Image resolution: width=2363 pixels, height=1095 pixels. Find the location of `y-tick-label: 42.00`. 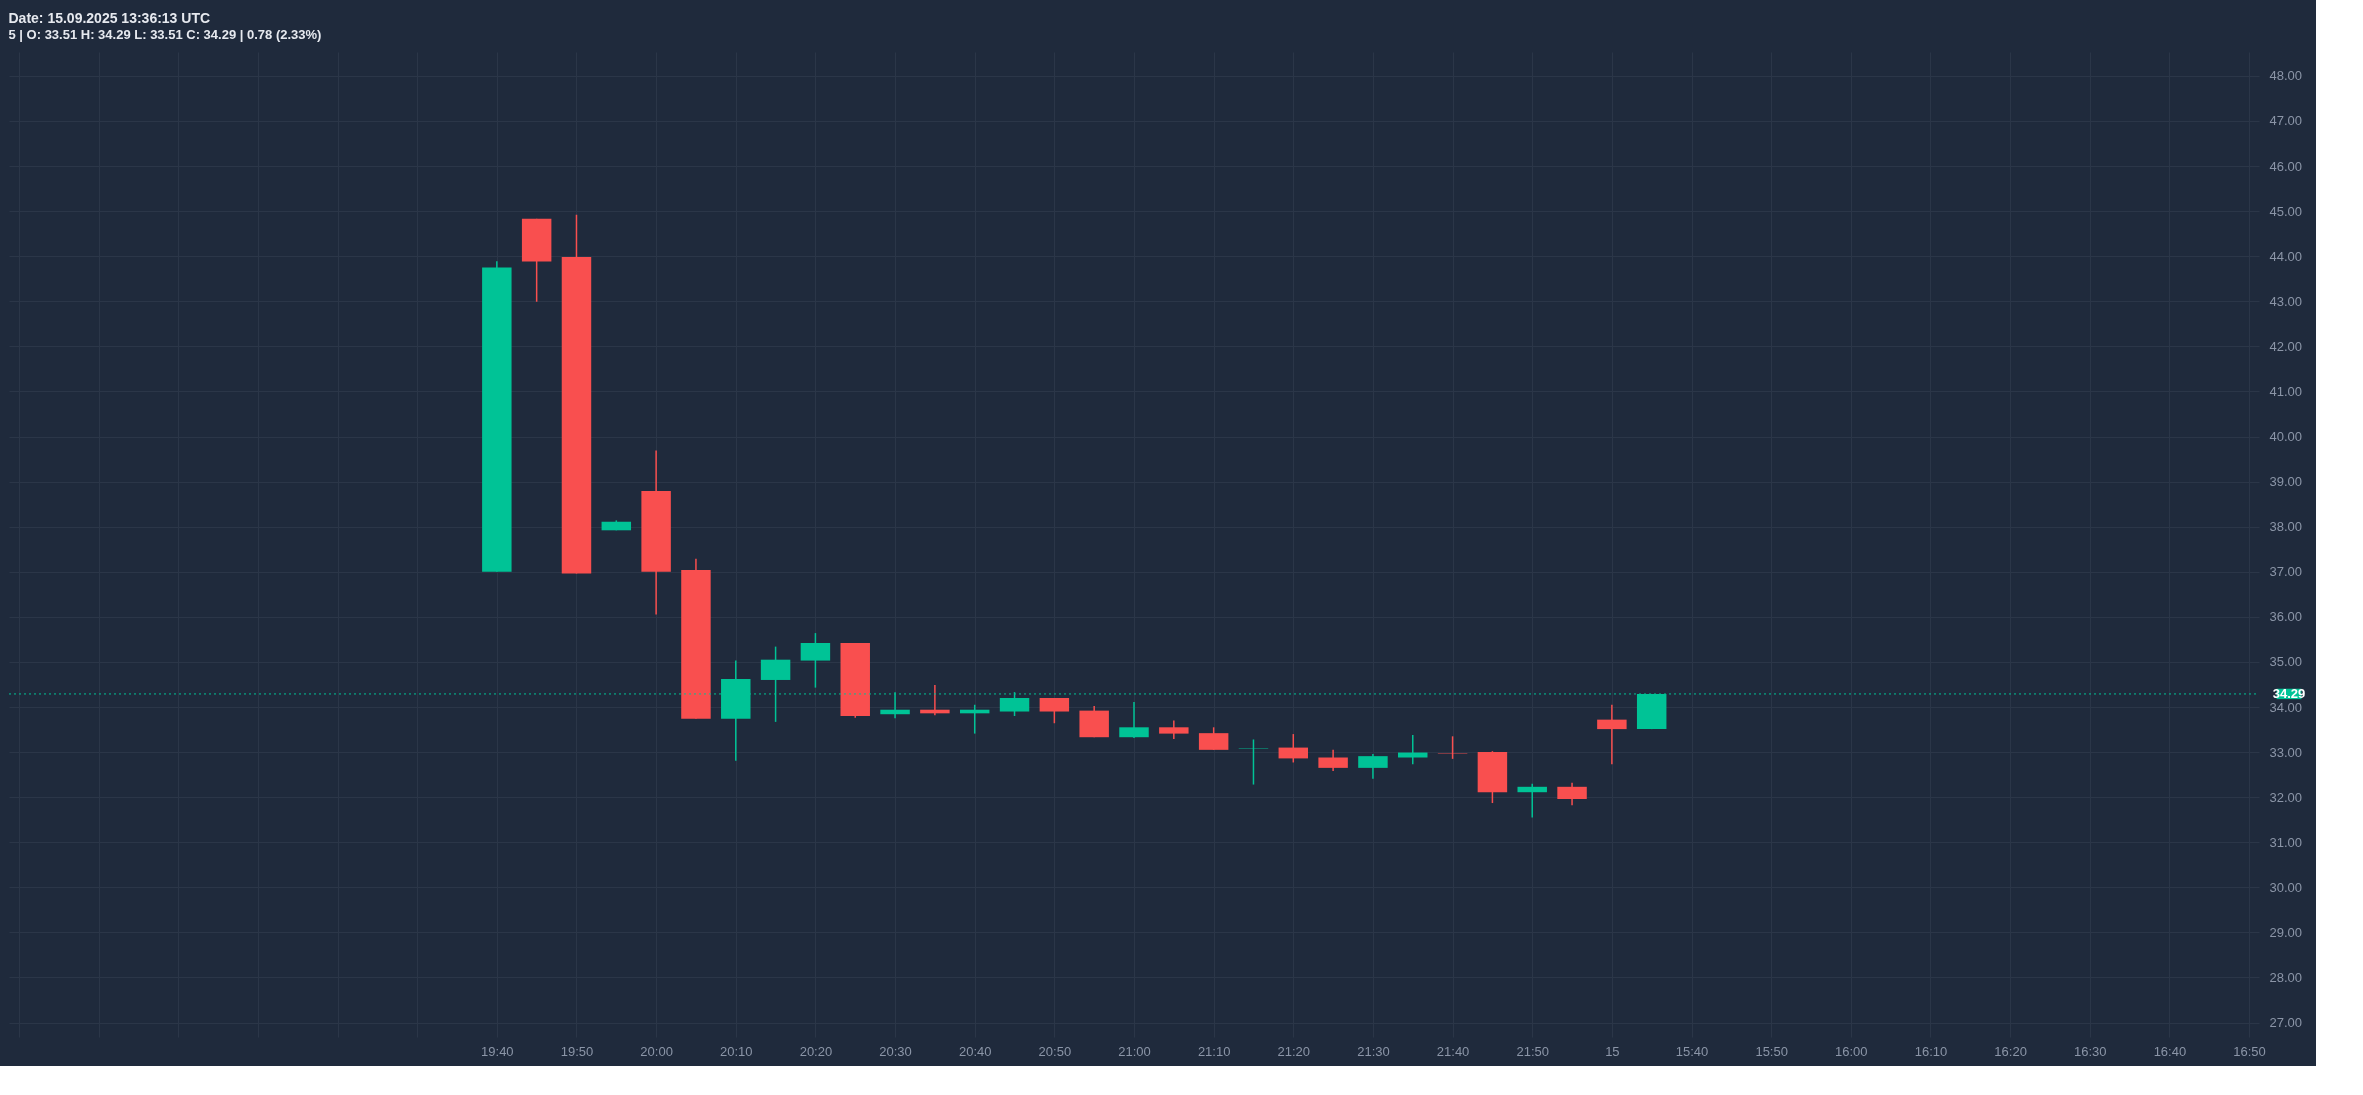

y-tick-label: 42.00 is located at coordinates (2286, 346).